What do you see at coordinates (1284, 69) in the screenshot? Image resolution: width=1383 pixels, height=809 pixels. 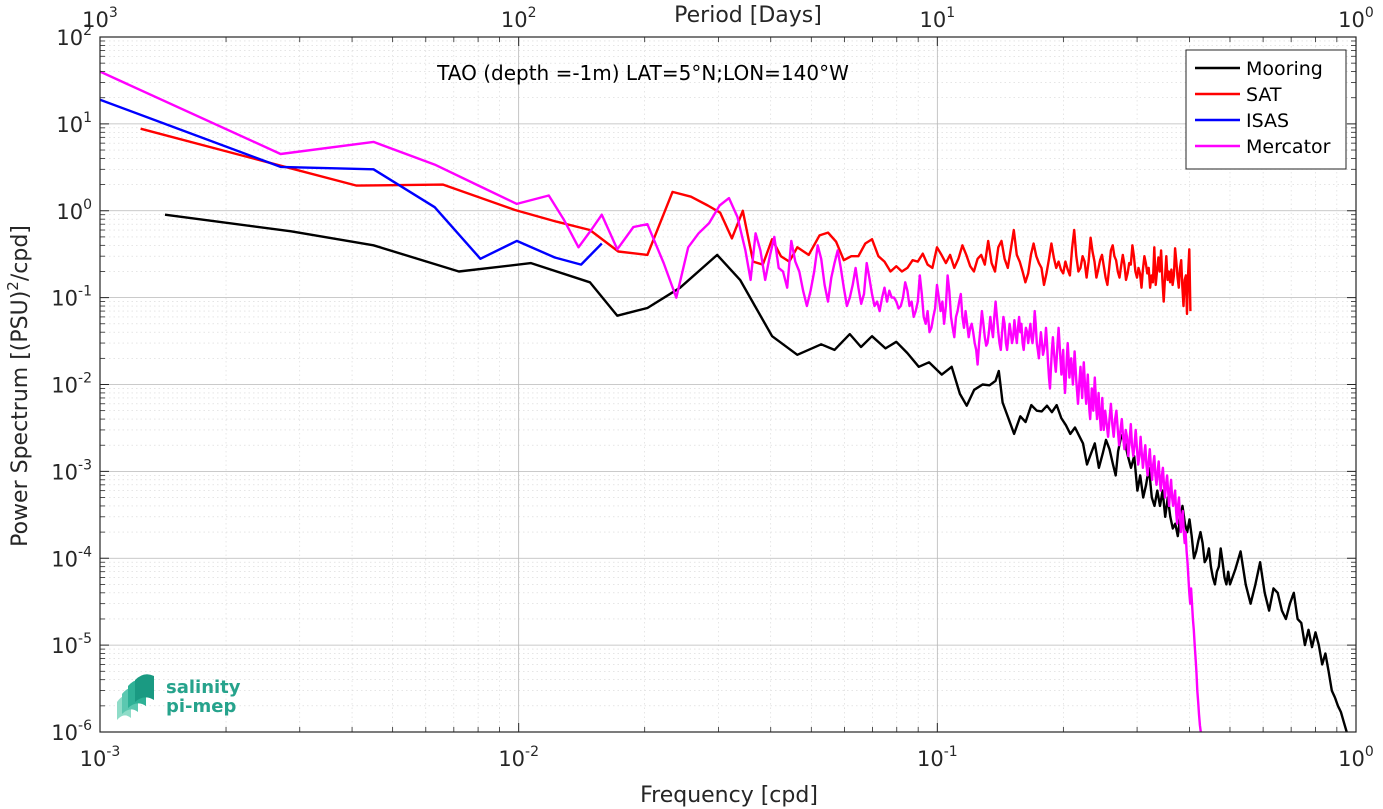 I see `legend-label: Mooring` at bounding box center [1284, 69].